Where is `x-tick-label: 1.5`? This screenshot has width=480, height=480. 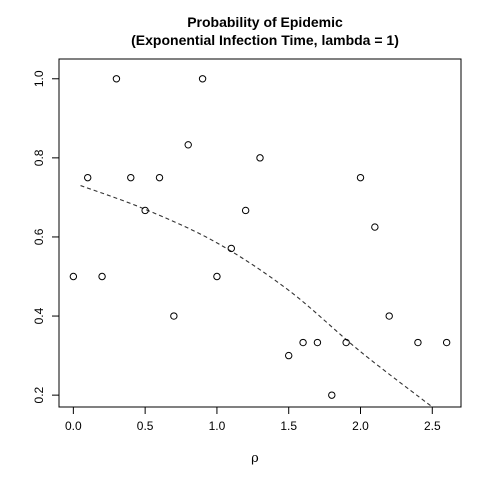 x-tick-label: 1.5 is located at coordinates (288, 426).